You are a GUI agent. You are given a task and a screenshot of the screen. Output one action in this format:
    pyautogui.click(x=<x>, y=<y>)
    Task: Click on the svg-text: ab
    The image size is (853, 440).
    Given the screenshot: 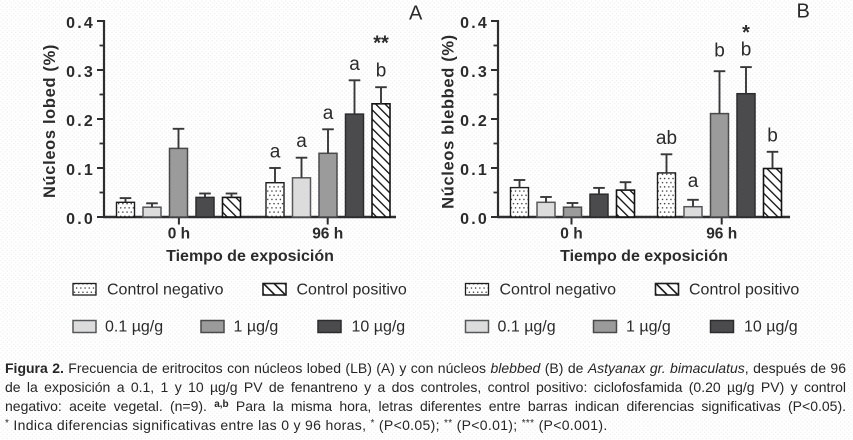 What is the action you would take?
    pyautogui.click(x=666, y=138)
    